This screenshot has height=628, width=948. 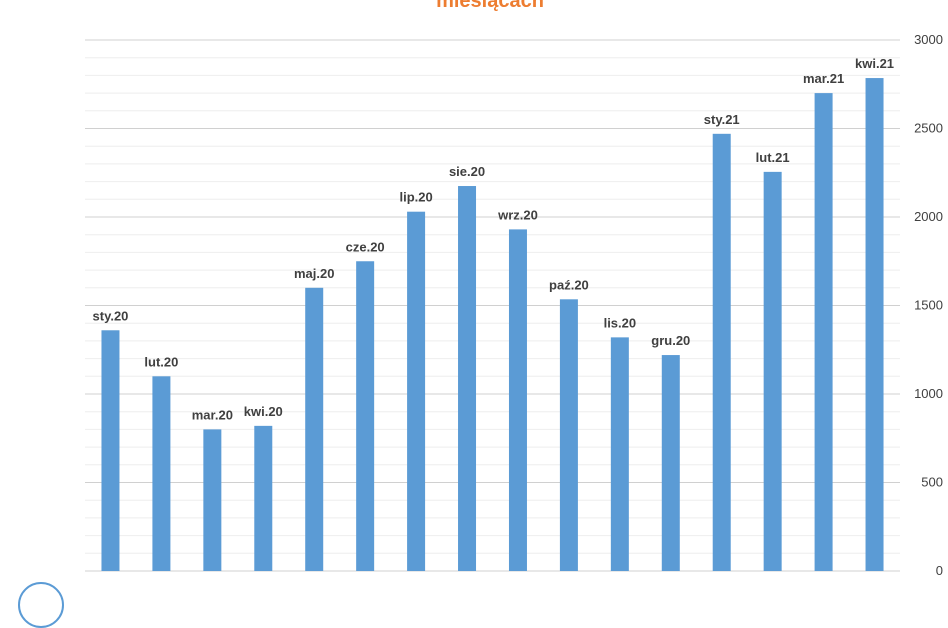 What do you see at coordinates (467, 171) in the screenshot?
I see `data-label-sie.20: sie.20` at bounding box center [467, 171].